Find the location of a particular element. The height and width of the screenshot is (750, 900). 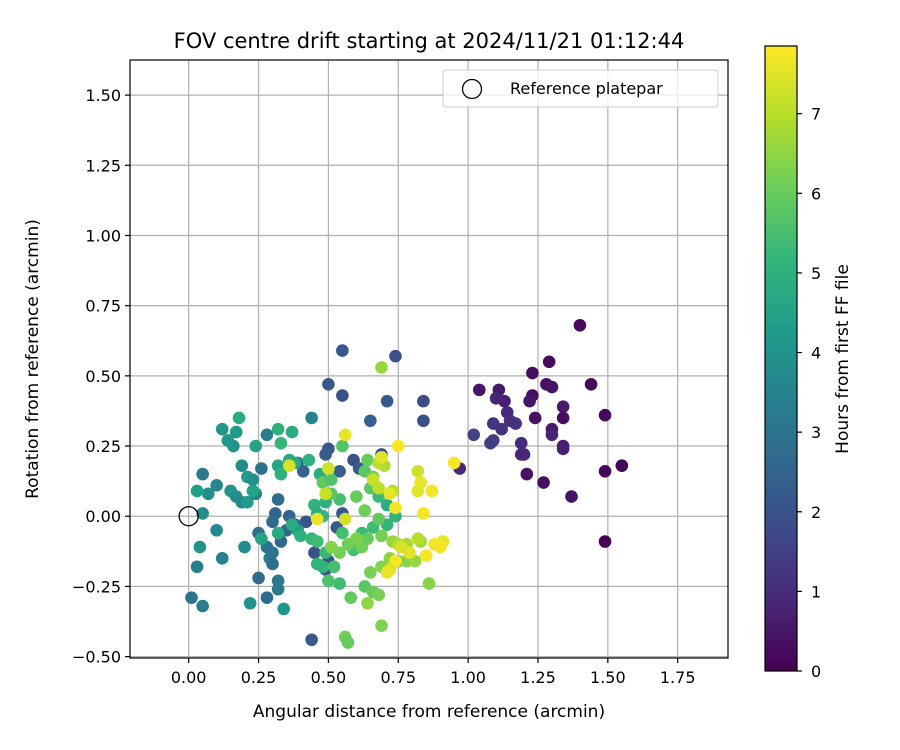

colorbar-label: Hours from first FF file is located at coordinates (843, 359).